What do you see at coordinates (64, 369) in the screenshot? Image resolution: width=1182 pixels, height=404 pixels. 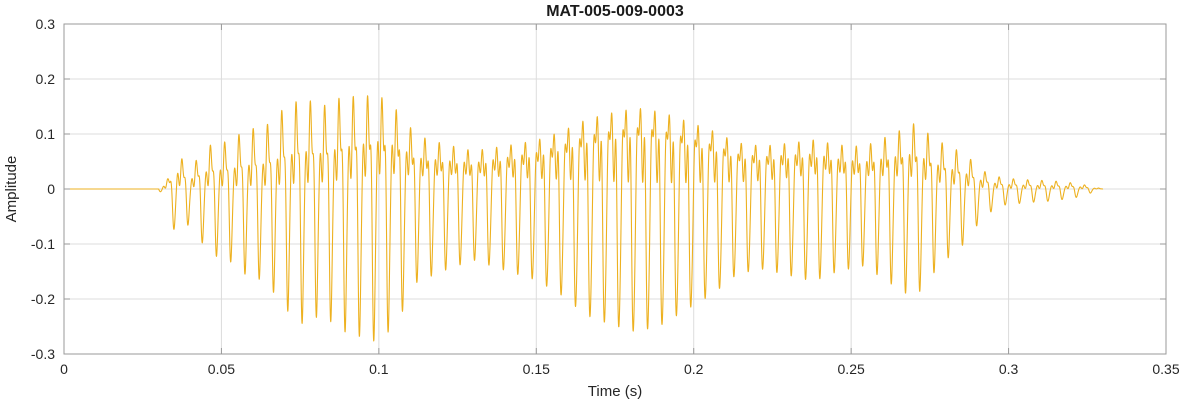 I see `x-tick-label: 0` at bounding box center [64, 369].